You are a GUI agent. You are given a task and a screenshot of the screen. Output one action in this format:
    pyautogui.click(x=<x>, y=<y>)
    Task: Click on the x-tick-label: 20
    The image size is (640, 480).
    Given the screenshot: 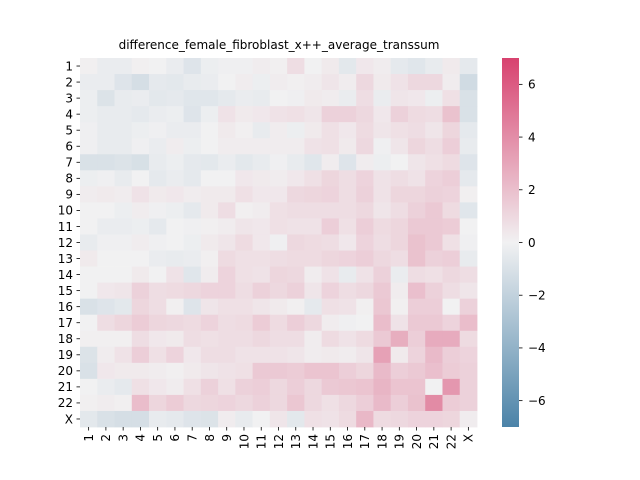 What is the action you would take?
    pyautogui.click(x=417, y=441)
    